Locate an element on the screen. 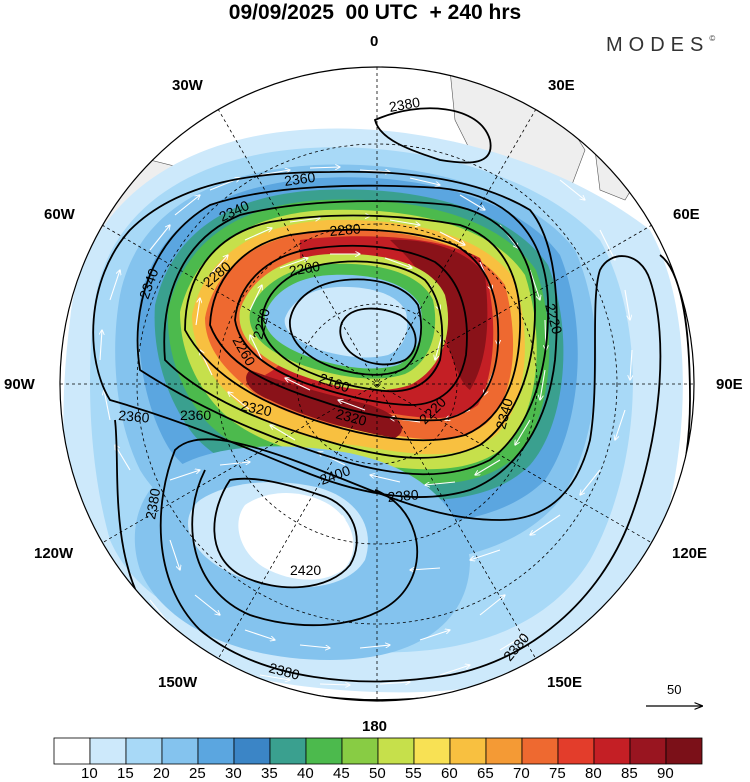 The width and height of the screenshot is (750, 782). colorbar-tick-label: 35 is located at coordinates (269, 773).